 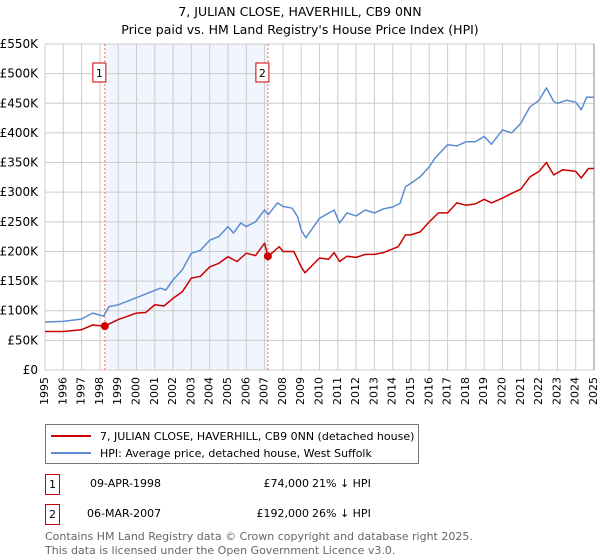 What do you see at coordinates (538, 391) in the screenshot?
I see `x-tick-label: 2022` at bounding box center [538, 391].